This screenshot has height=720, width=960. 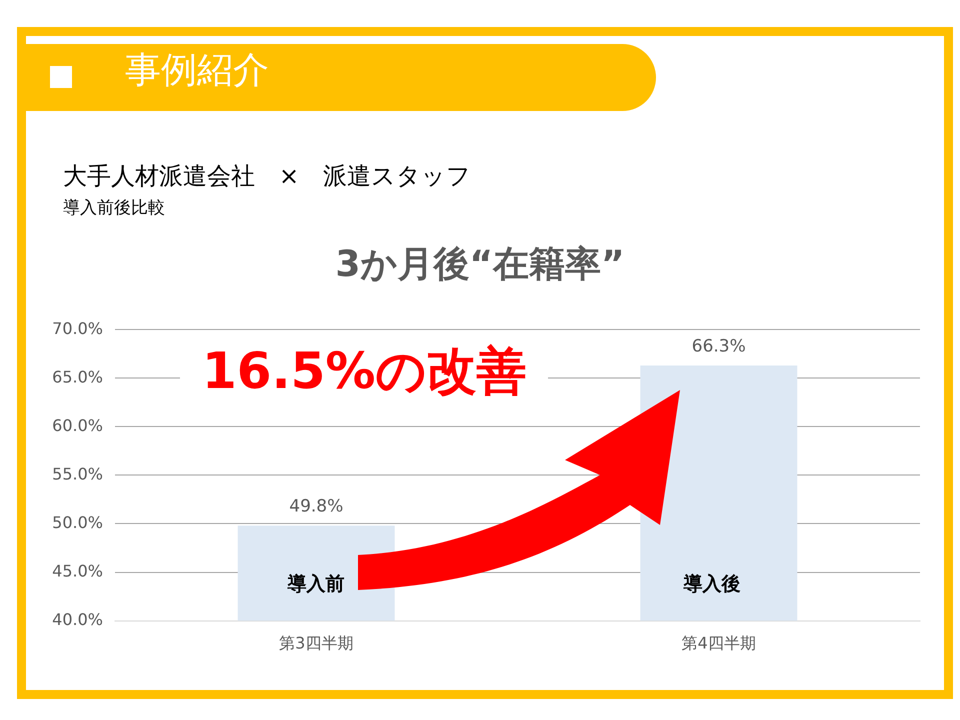 I want to click on y-tick-label: 60.0%, so click(x=77, y=425).